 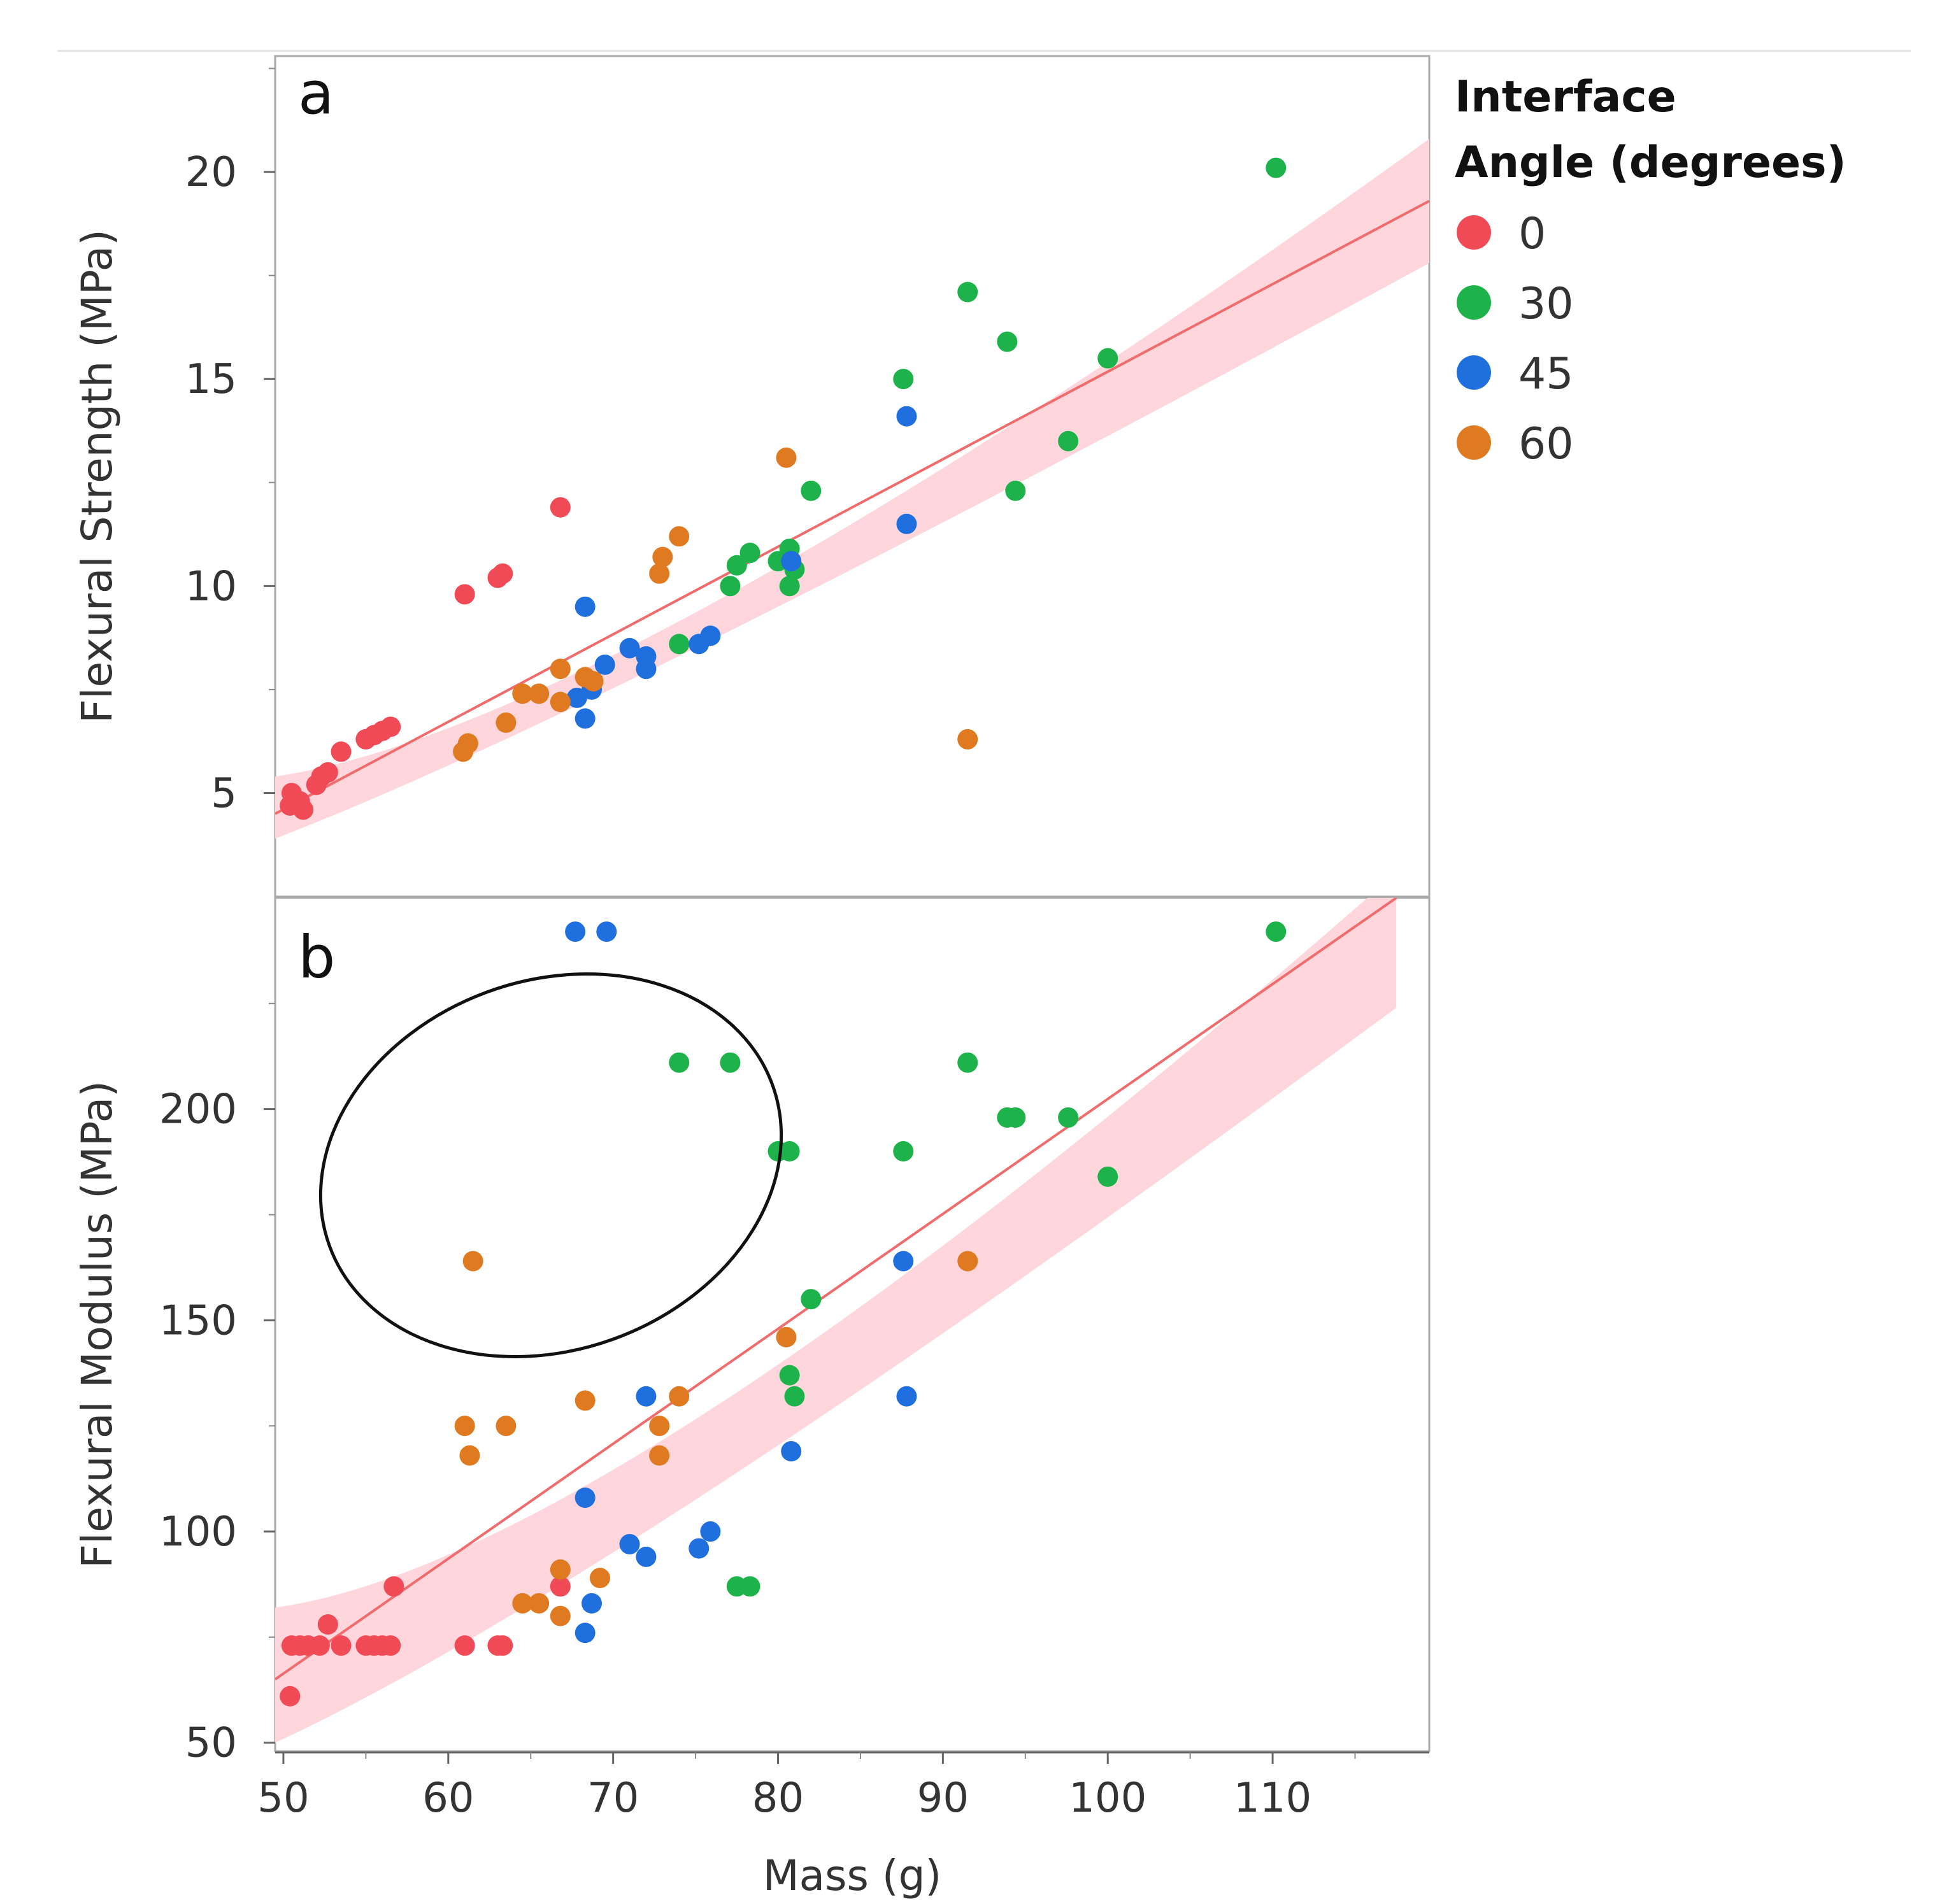 I want to click on panel-a-y-tick-label: 20, so click(x=211, y=172).